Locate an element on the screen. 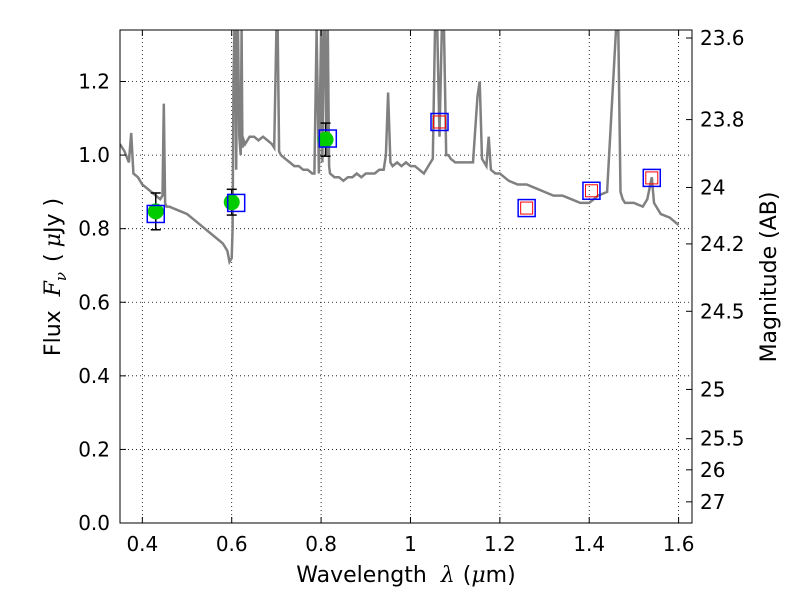  y2-tick-label: 25 is located at coordinates (712, 389).